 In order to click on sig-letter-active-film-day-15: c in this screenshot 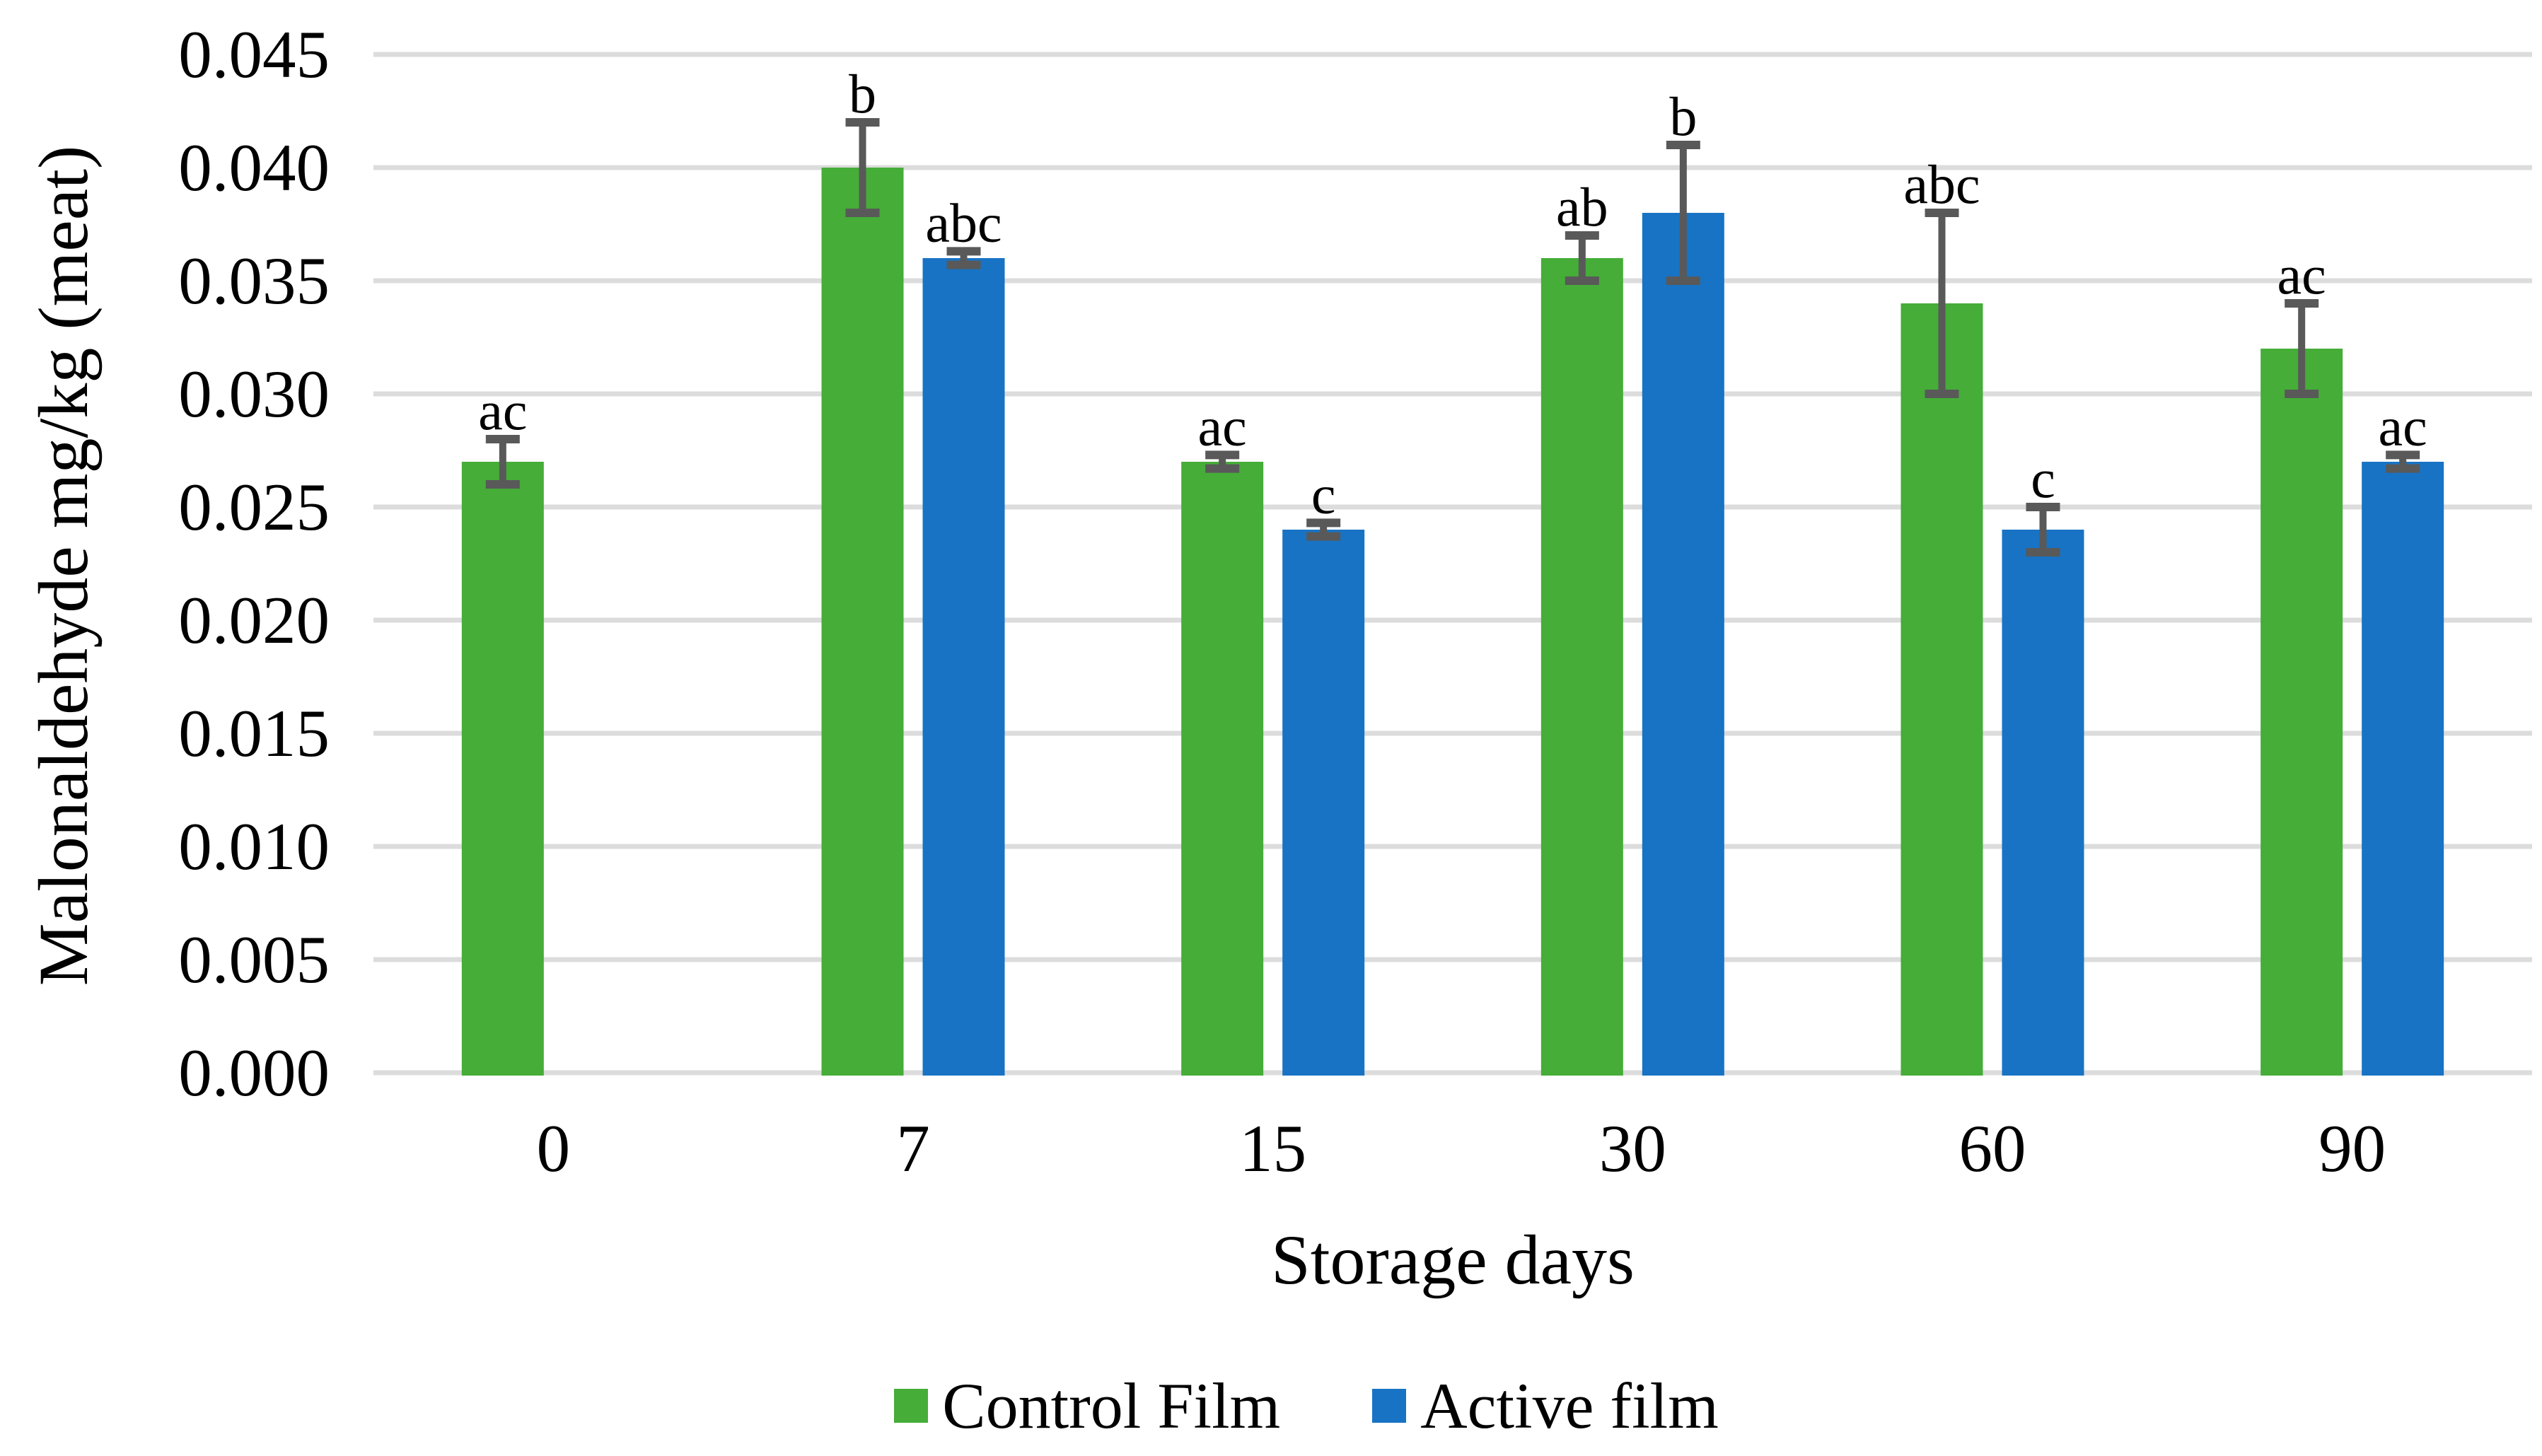, I will do `click(1323, 494)`.